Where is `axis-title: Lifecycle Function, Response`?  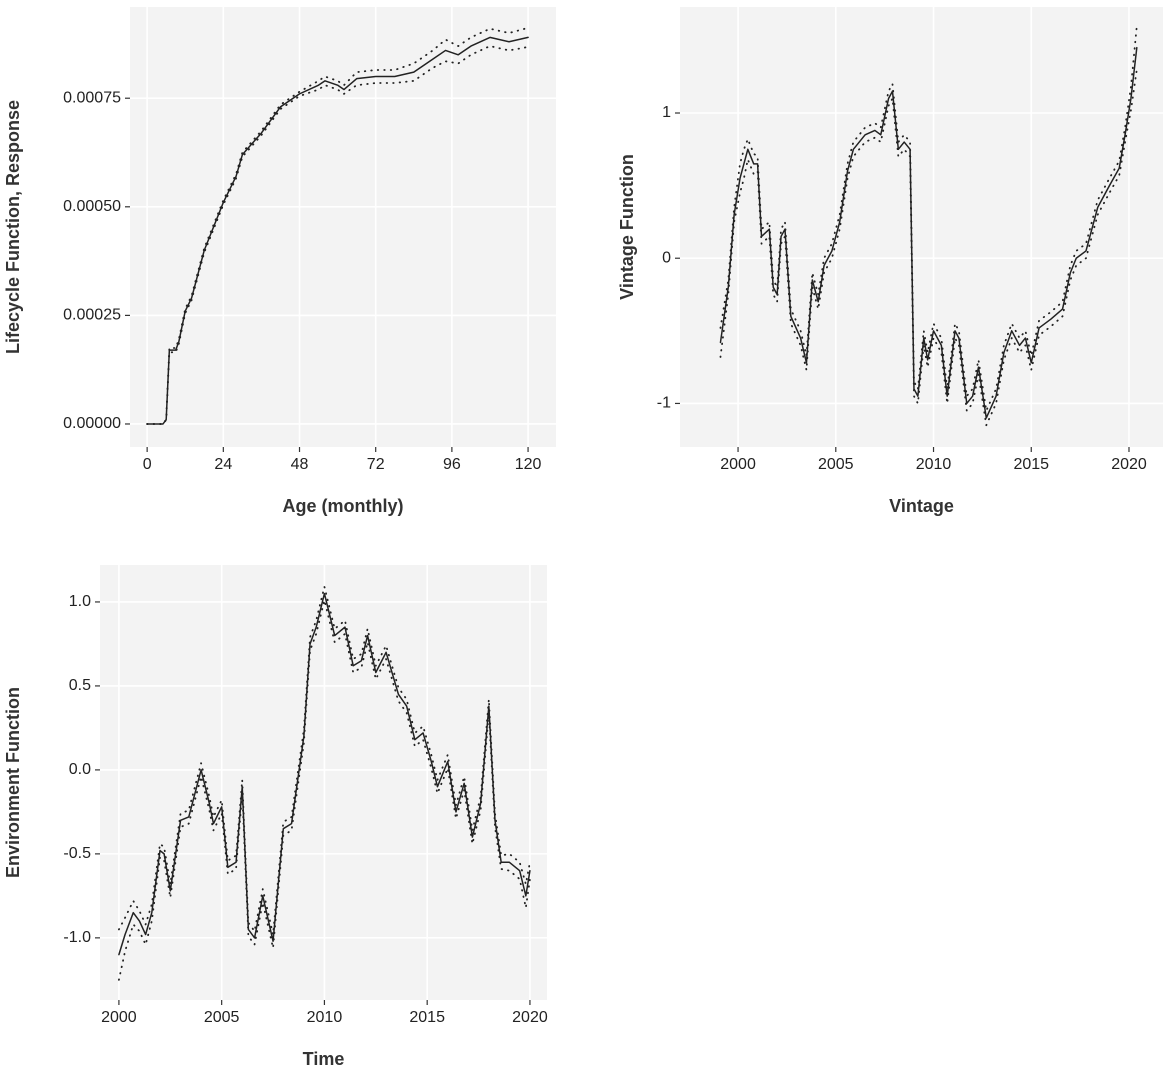
axis-title: Lifecycle Function, Response is located at coordinates (13, 227).